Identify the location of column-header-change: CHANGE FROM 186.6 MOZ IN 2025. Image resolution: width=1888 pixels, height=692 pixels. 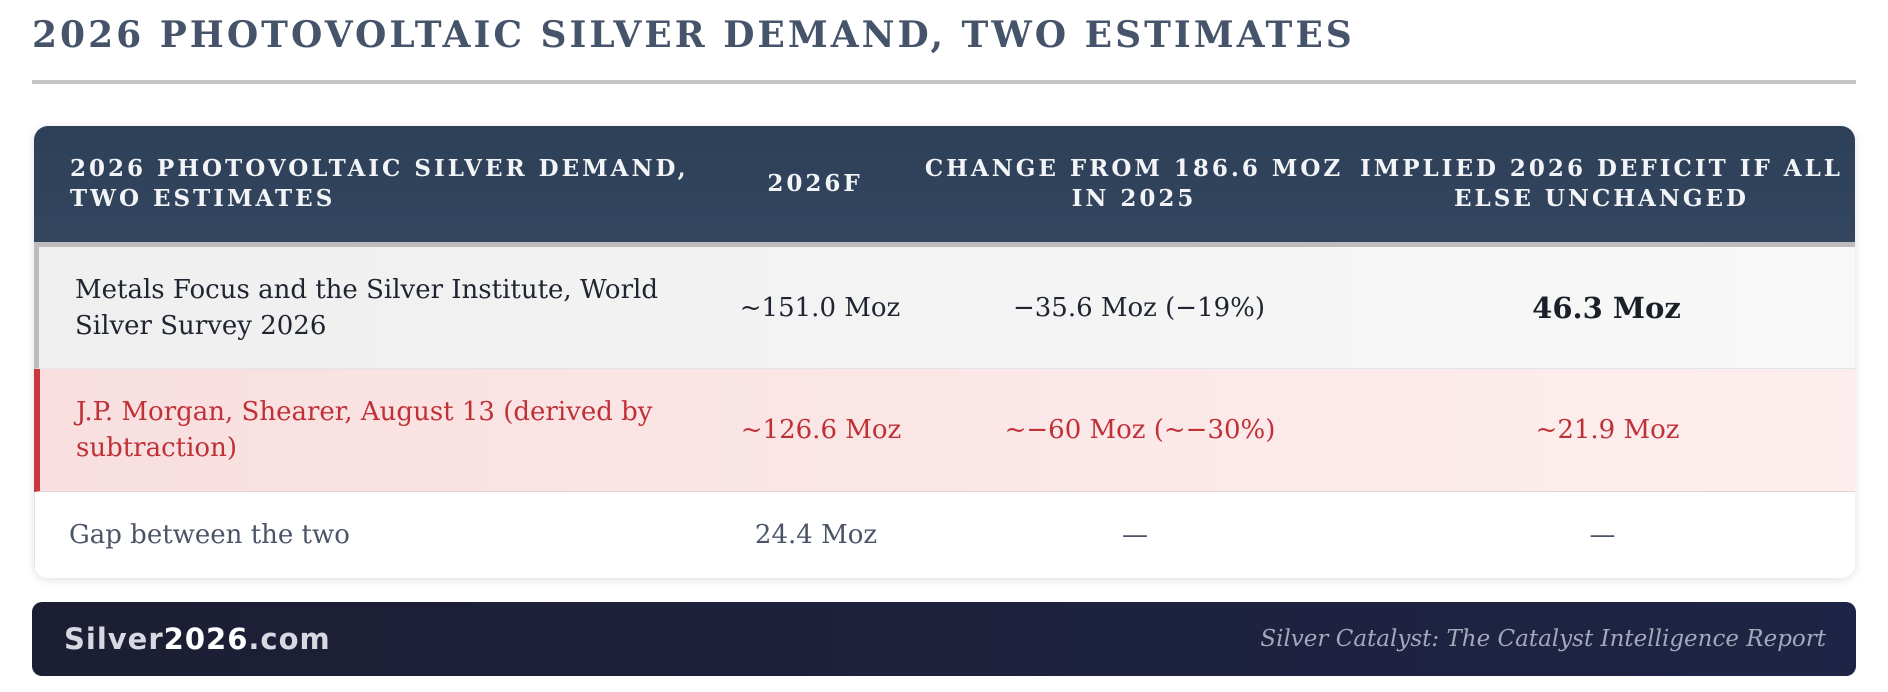
(1134, 183).